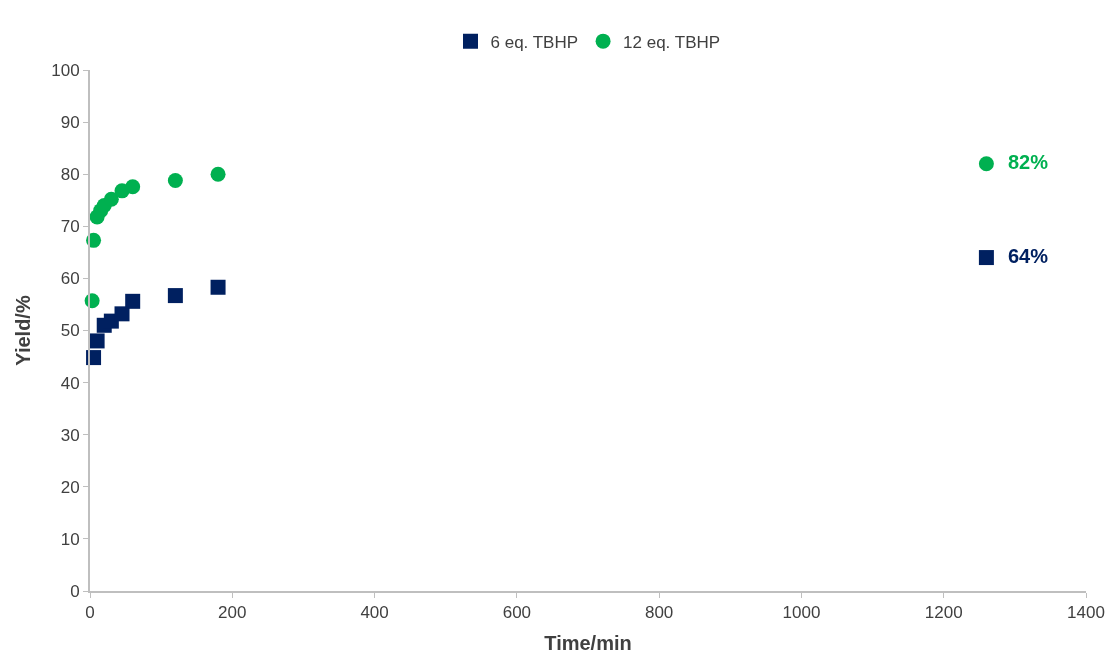 The height and width of the screenshot is (663, 1117). I want to click on legend-label: 6 eq. TBHP, so click(534, 42).